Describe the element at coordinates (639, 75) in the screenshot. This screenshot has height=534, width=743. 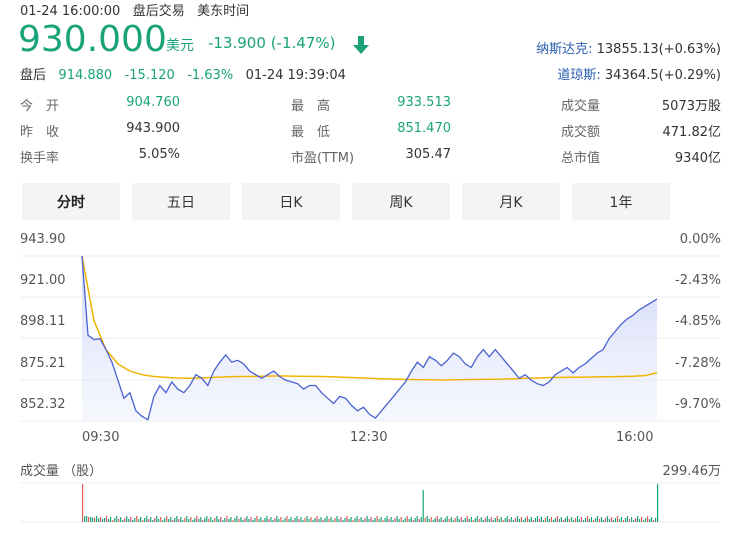
I see `index-dow: 道琼斯: 34364.5(+0.29%)` at that location.